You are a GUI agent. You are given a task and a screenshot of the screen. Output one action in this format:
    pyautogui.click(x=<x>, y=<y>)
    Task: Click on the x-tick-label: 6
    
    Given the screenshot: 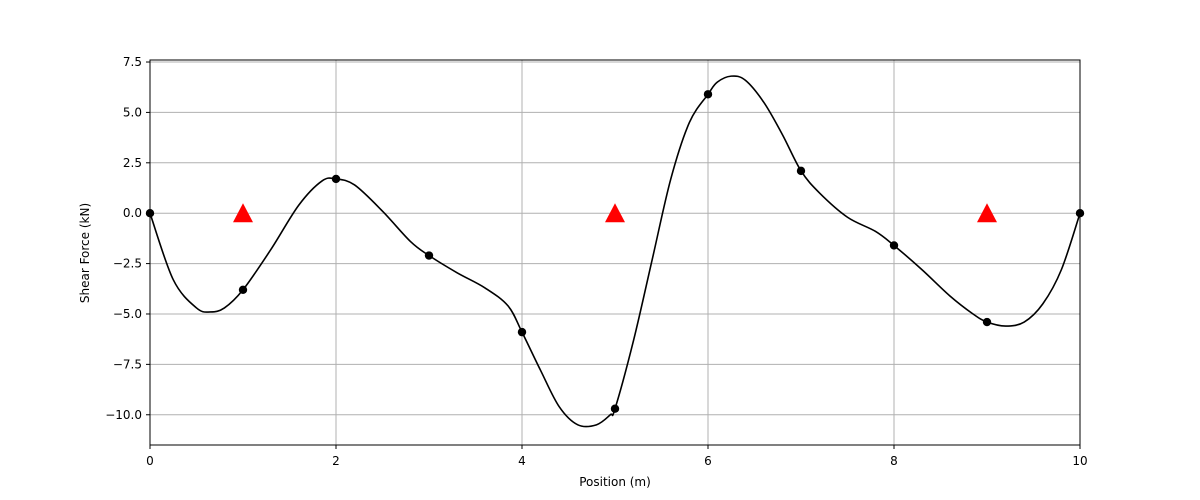 What is the action you would take?
    pyautogui.click(x=708, y=461)
    